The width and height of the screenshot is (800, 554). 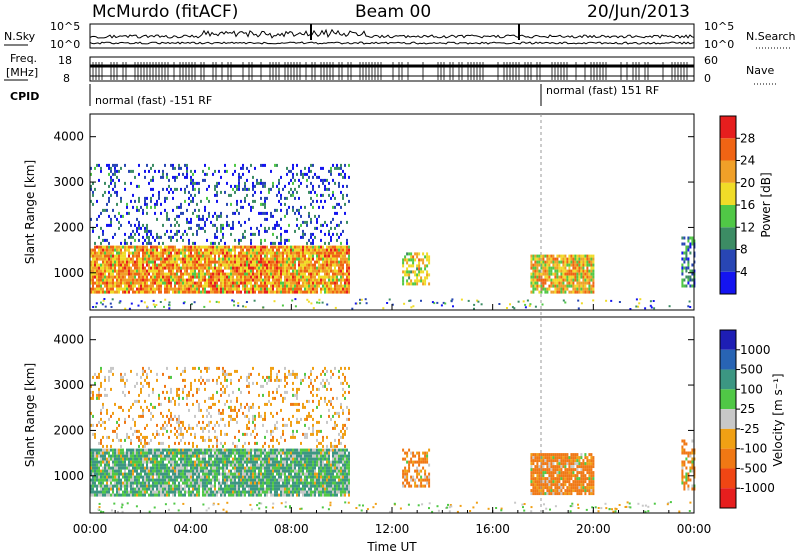 What do you see at coordinates (68, 137) in the screenshot?
I see `power-y-tick-label: 4000` at bounding box center [68, 137].